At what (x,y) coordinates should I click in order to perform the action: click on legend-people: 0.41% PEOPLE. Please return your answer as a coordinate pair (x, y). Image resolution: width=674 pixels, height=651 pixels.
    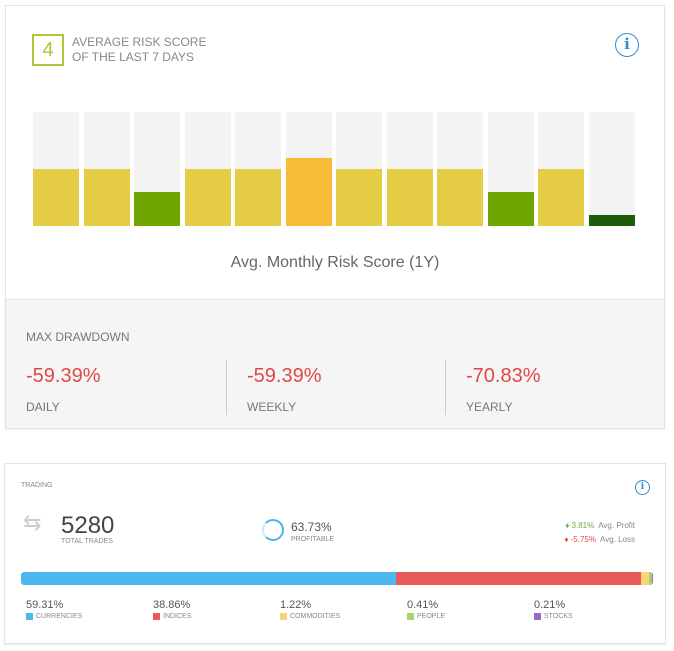
    Looking at the image, I should click on (467, 609).